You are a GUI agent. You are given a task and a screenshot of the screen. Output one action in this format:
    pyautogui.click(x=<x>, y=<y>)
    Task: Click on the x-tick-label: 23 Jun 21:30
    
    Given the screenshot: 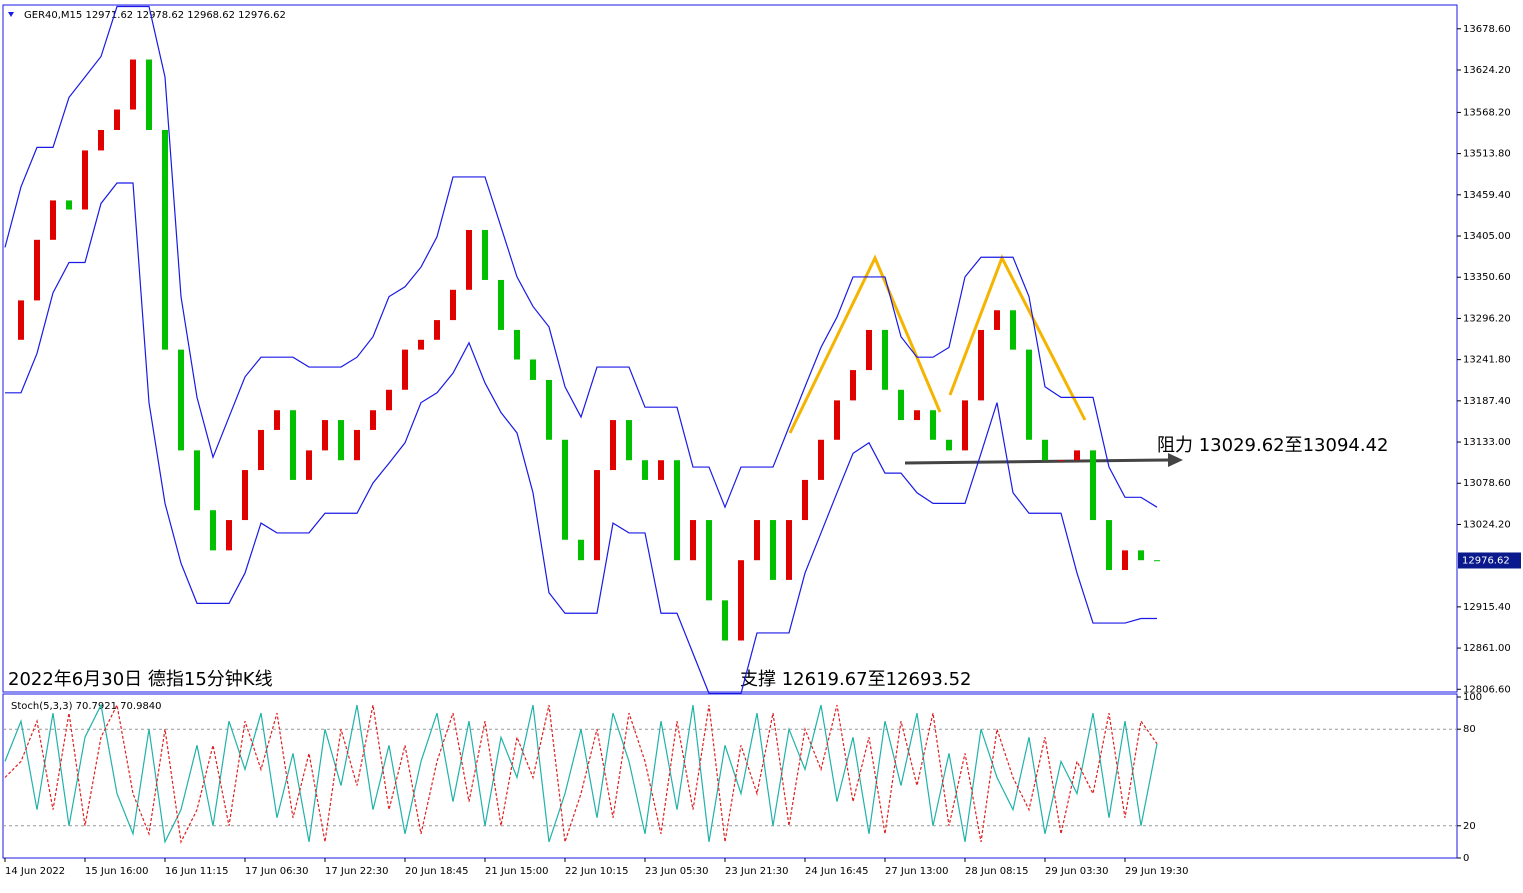 What is the action you would take?
    pyautogui.click(x=757, y=871)
    